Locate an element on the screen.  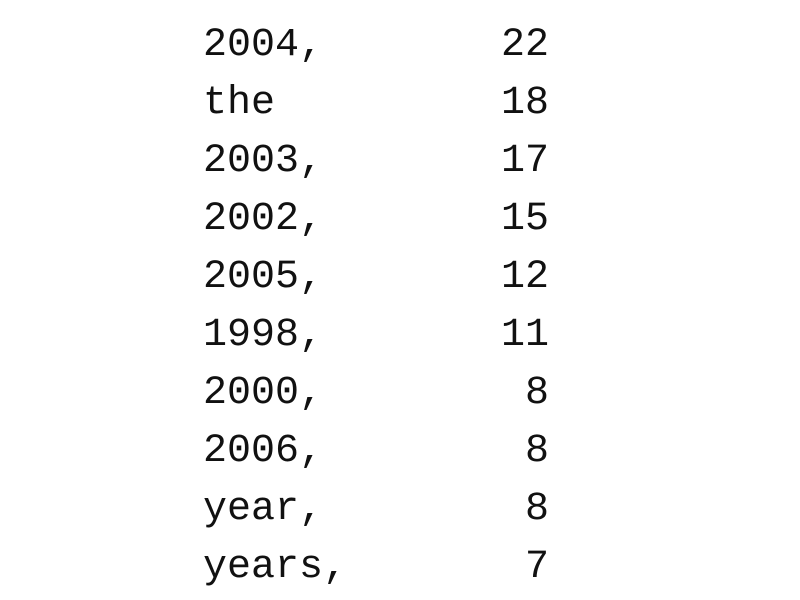
count-value: 7 is located at coordinates (536, 567).